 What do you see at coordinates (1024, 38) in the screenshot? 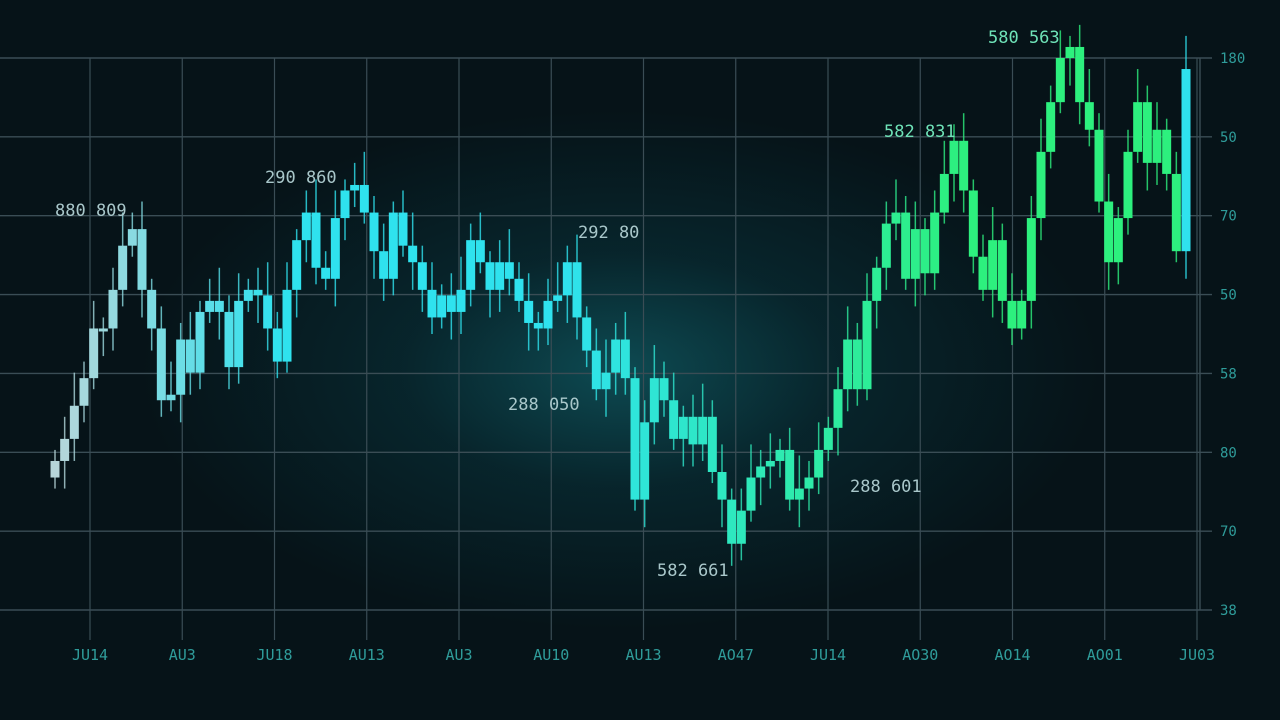
I see `annotation-label: 580 563` at bounding box center [1024, 38].